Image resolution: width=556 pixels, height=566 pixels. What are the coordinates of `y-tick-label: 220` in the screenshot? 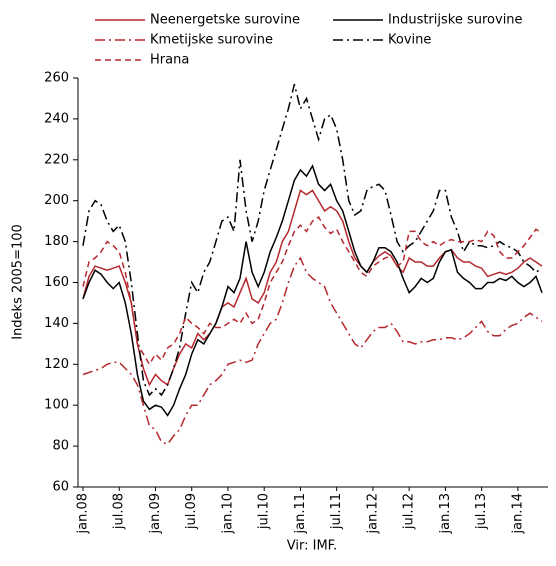 It's located at (56, 159).